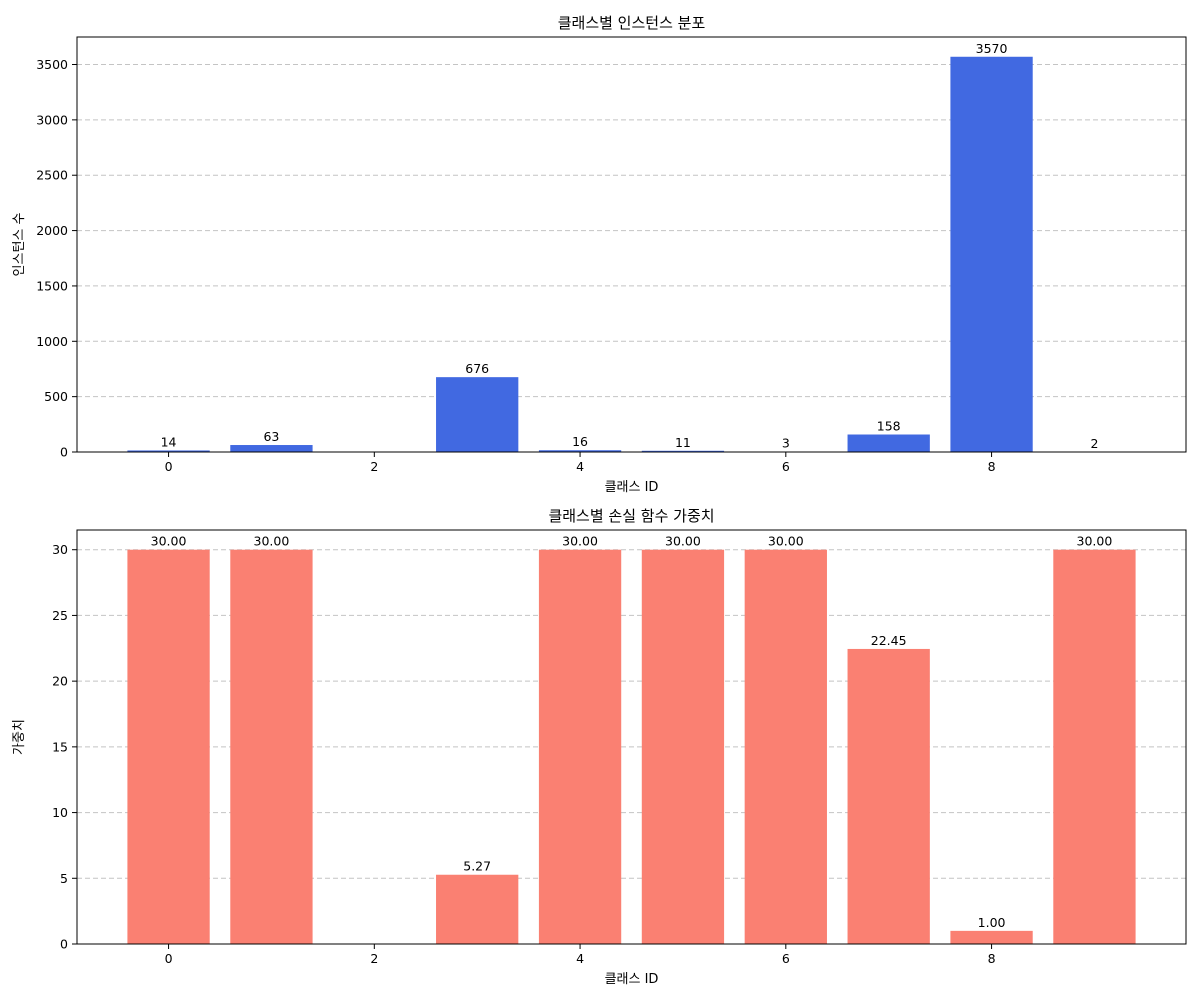  I want to click on y-axis-label: 인스턴스 수, so click(19, 244).